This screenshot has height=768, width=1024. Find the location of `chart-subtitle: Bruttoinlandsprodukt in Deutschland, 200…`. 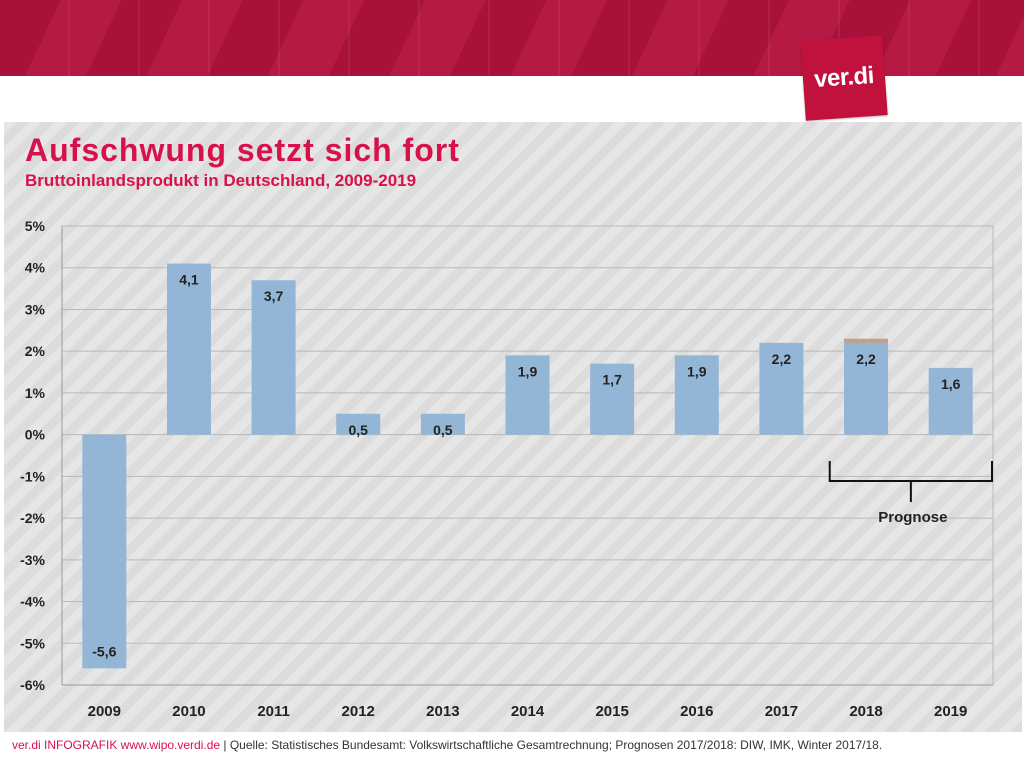

chart-subtitle: Bruttoinlandsprodukt in Deutschland, 200… is located at coordinates (221, 180).